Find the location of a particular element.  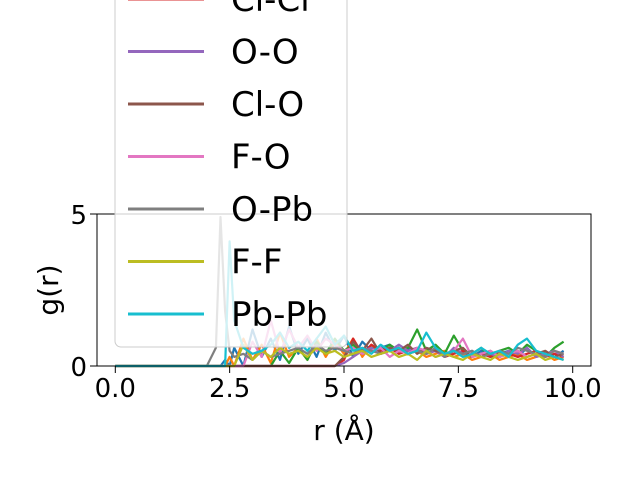

legend-label: F-O is located at coordinates (261, 158).